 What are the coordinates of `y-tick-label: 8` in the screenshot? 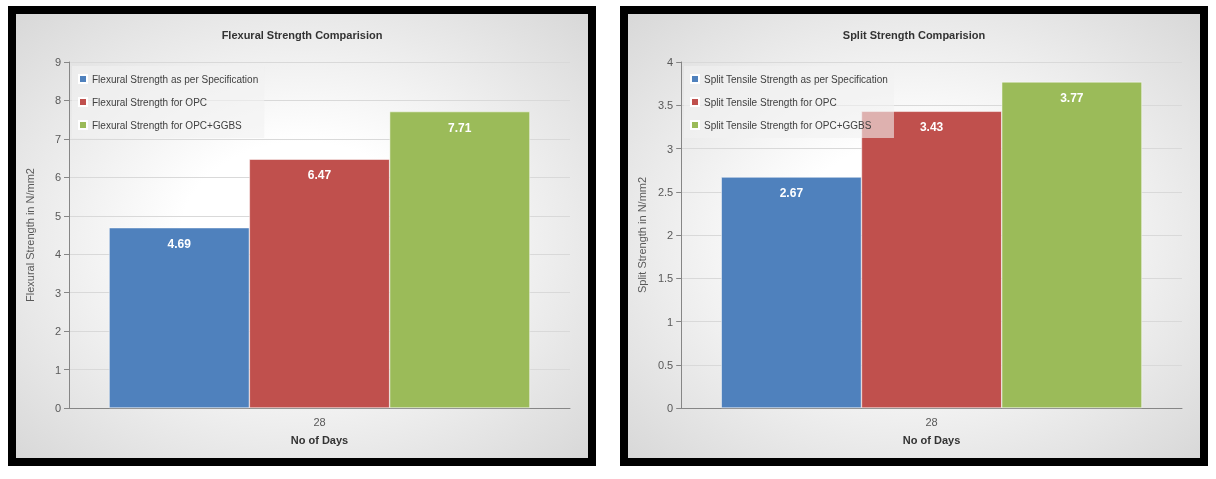 It's located at (57, 100).